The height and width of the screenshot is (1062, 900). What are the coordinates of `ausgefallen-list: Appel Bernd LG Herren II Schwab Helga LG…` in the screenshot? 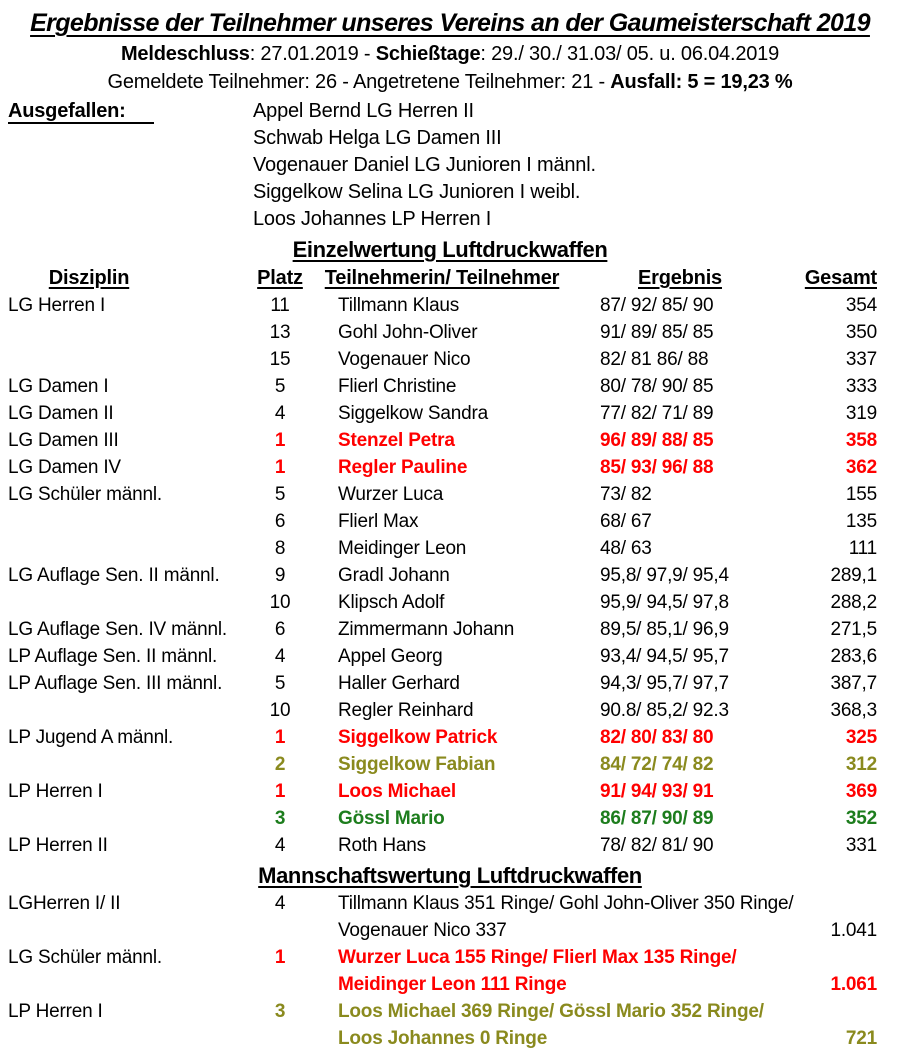 It's located at (576, 165).